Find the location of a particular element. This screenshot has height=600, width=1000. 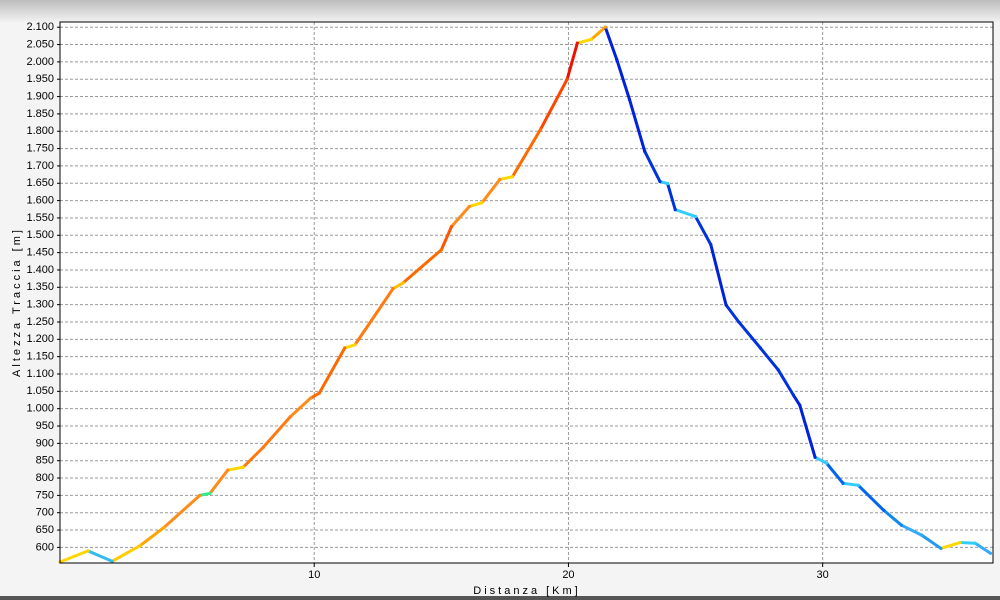

x-axis-title: Distanza [Km] is located at coordinates (526, 591).